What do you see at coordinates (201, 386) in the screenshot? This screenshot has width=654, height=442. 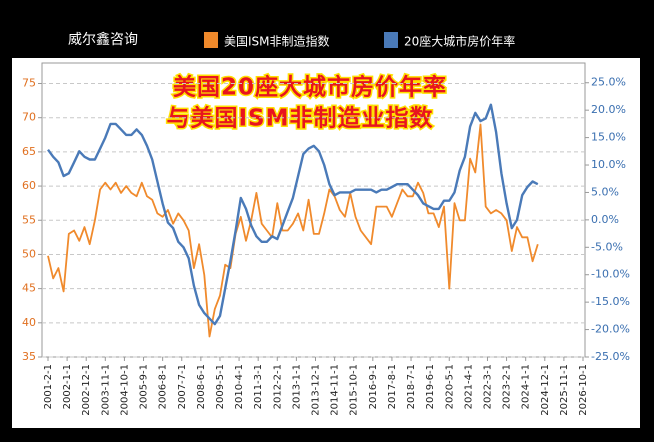 I see `x-tick-label: 2008-6-1` at bounding box center [201, 386].